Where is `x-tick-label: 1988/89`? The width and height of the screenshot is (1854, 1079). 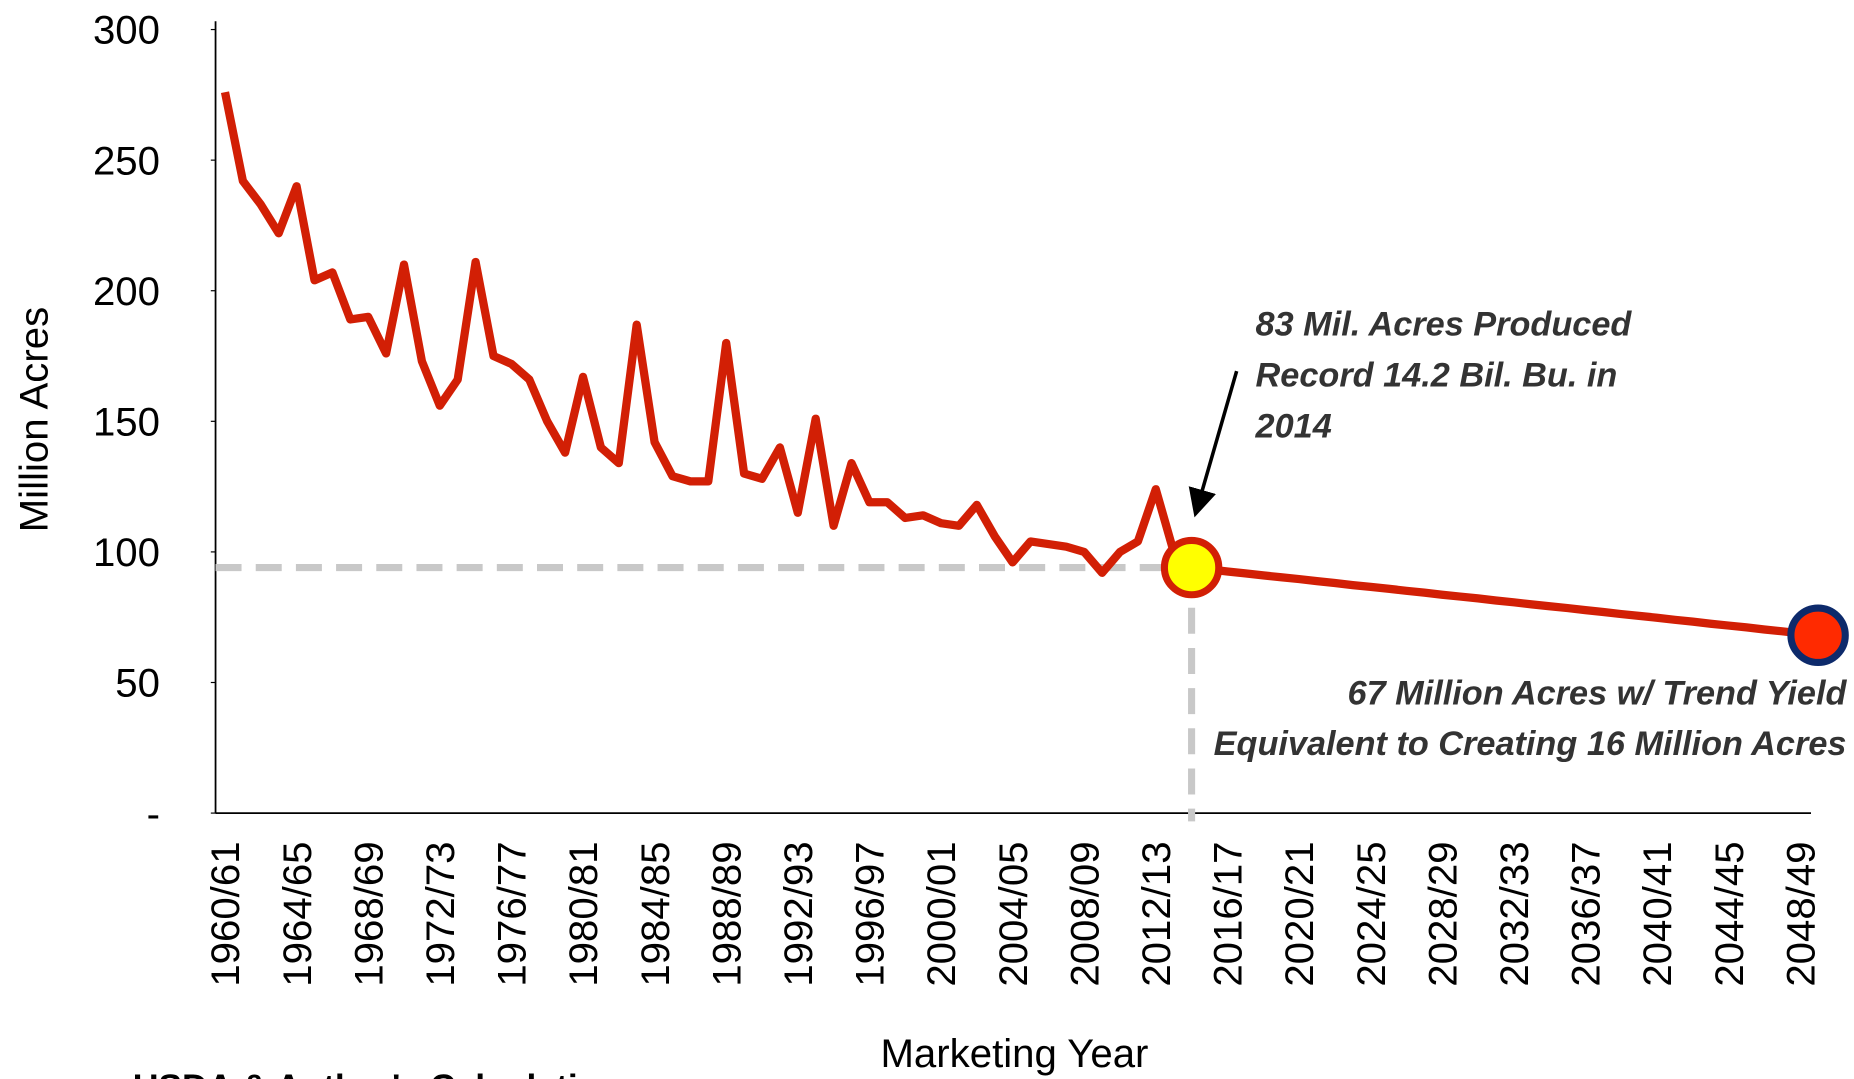 x-tick-label: 1988/89 is located at coordinates (726, 913).